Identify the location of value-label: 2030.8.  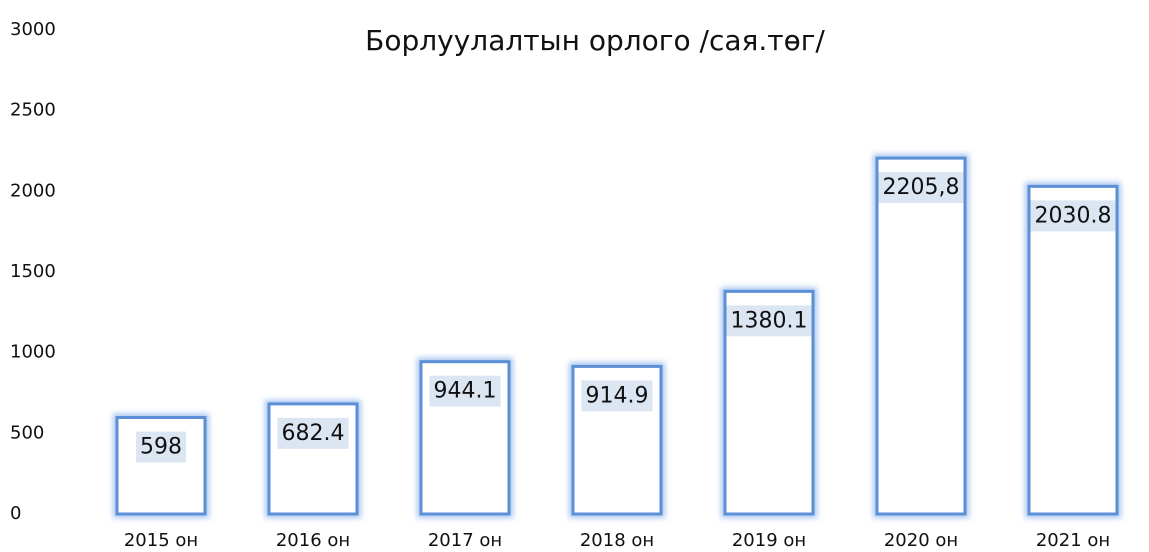
(1073, 215).